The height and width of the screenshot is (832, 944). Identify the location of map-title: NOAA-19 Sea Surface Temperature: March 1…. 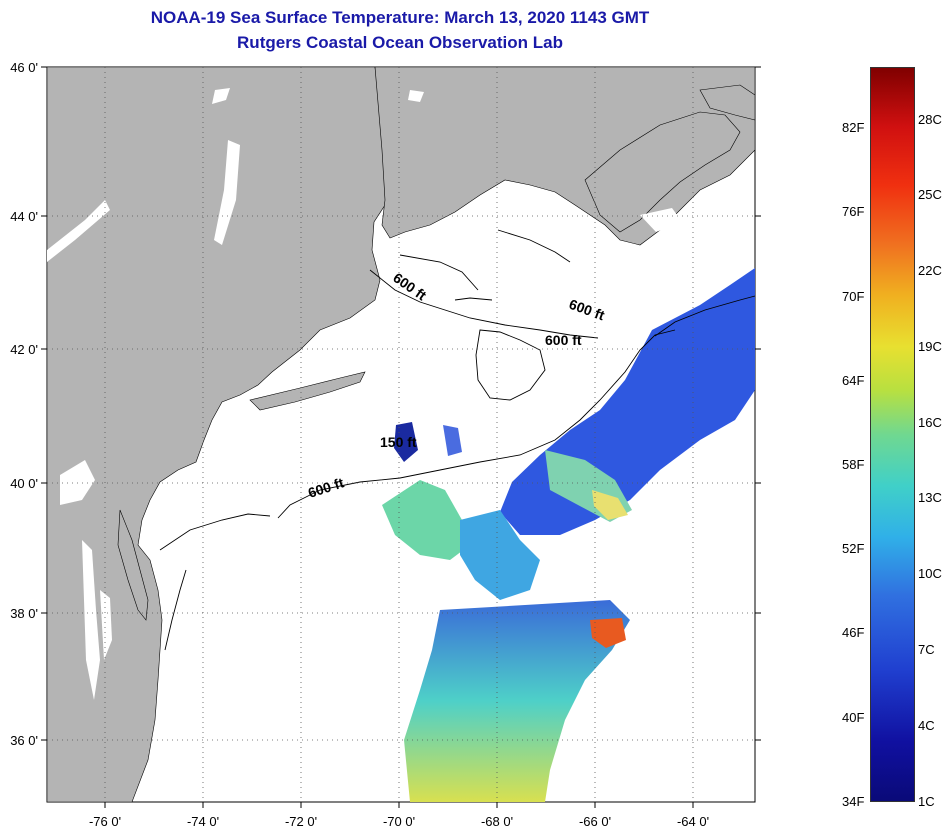
(400, 17).